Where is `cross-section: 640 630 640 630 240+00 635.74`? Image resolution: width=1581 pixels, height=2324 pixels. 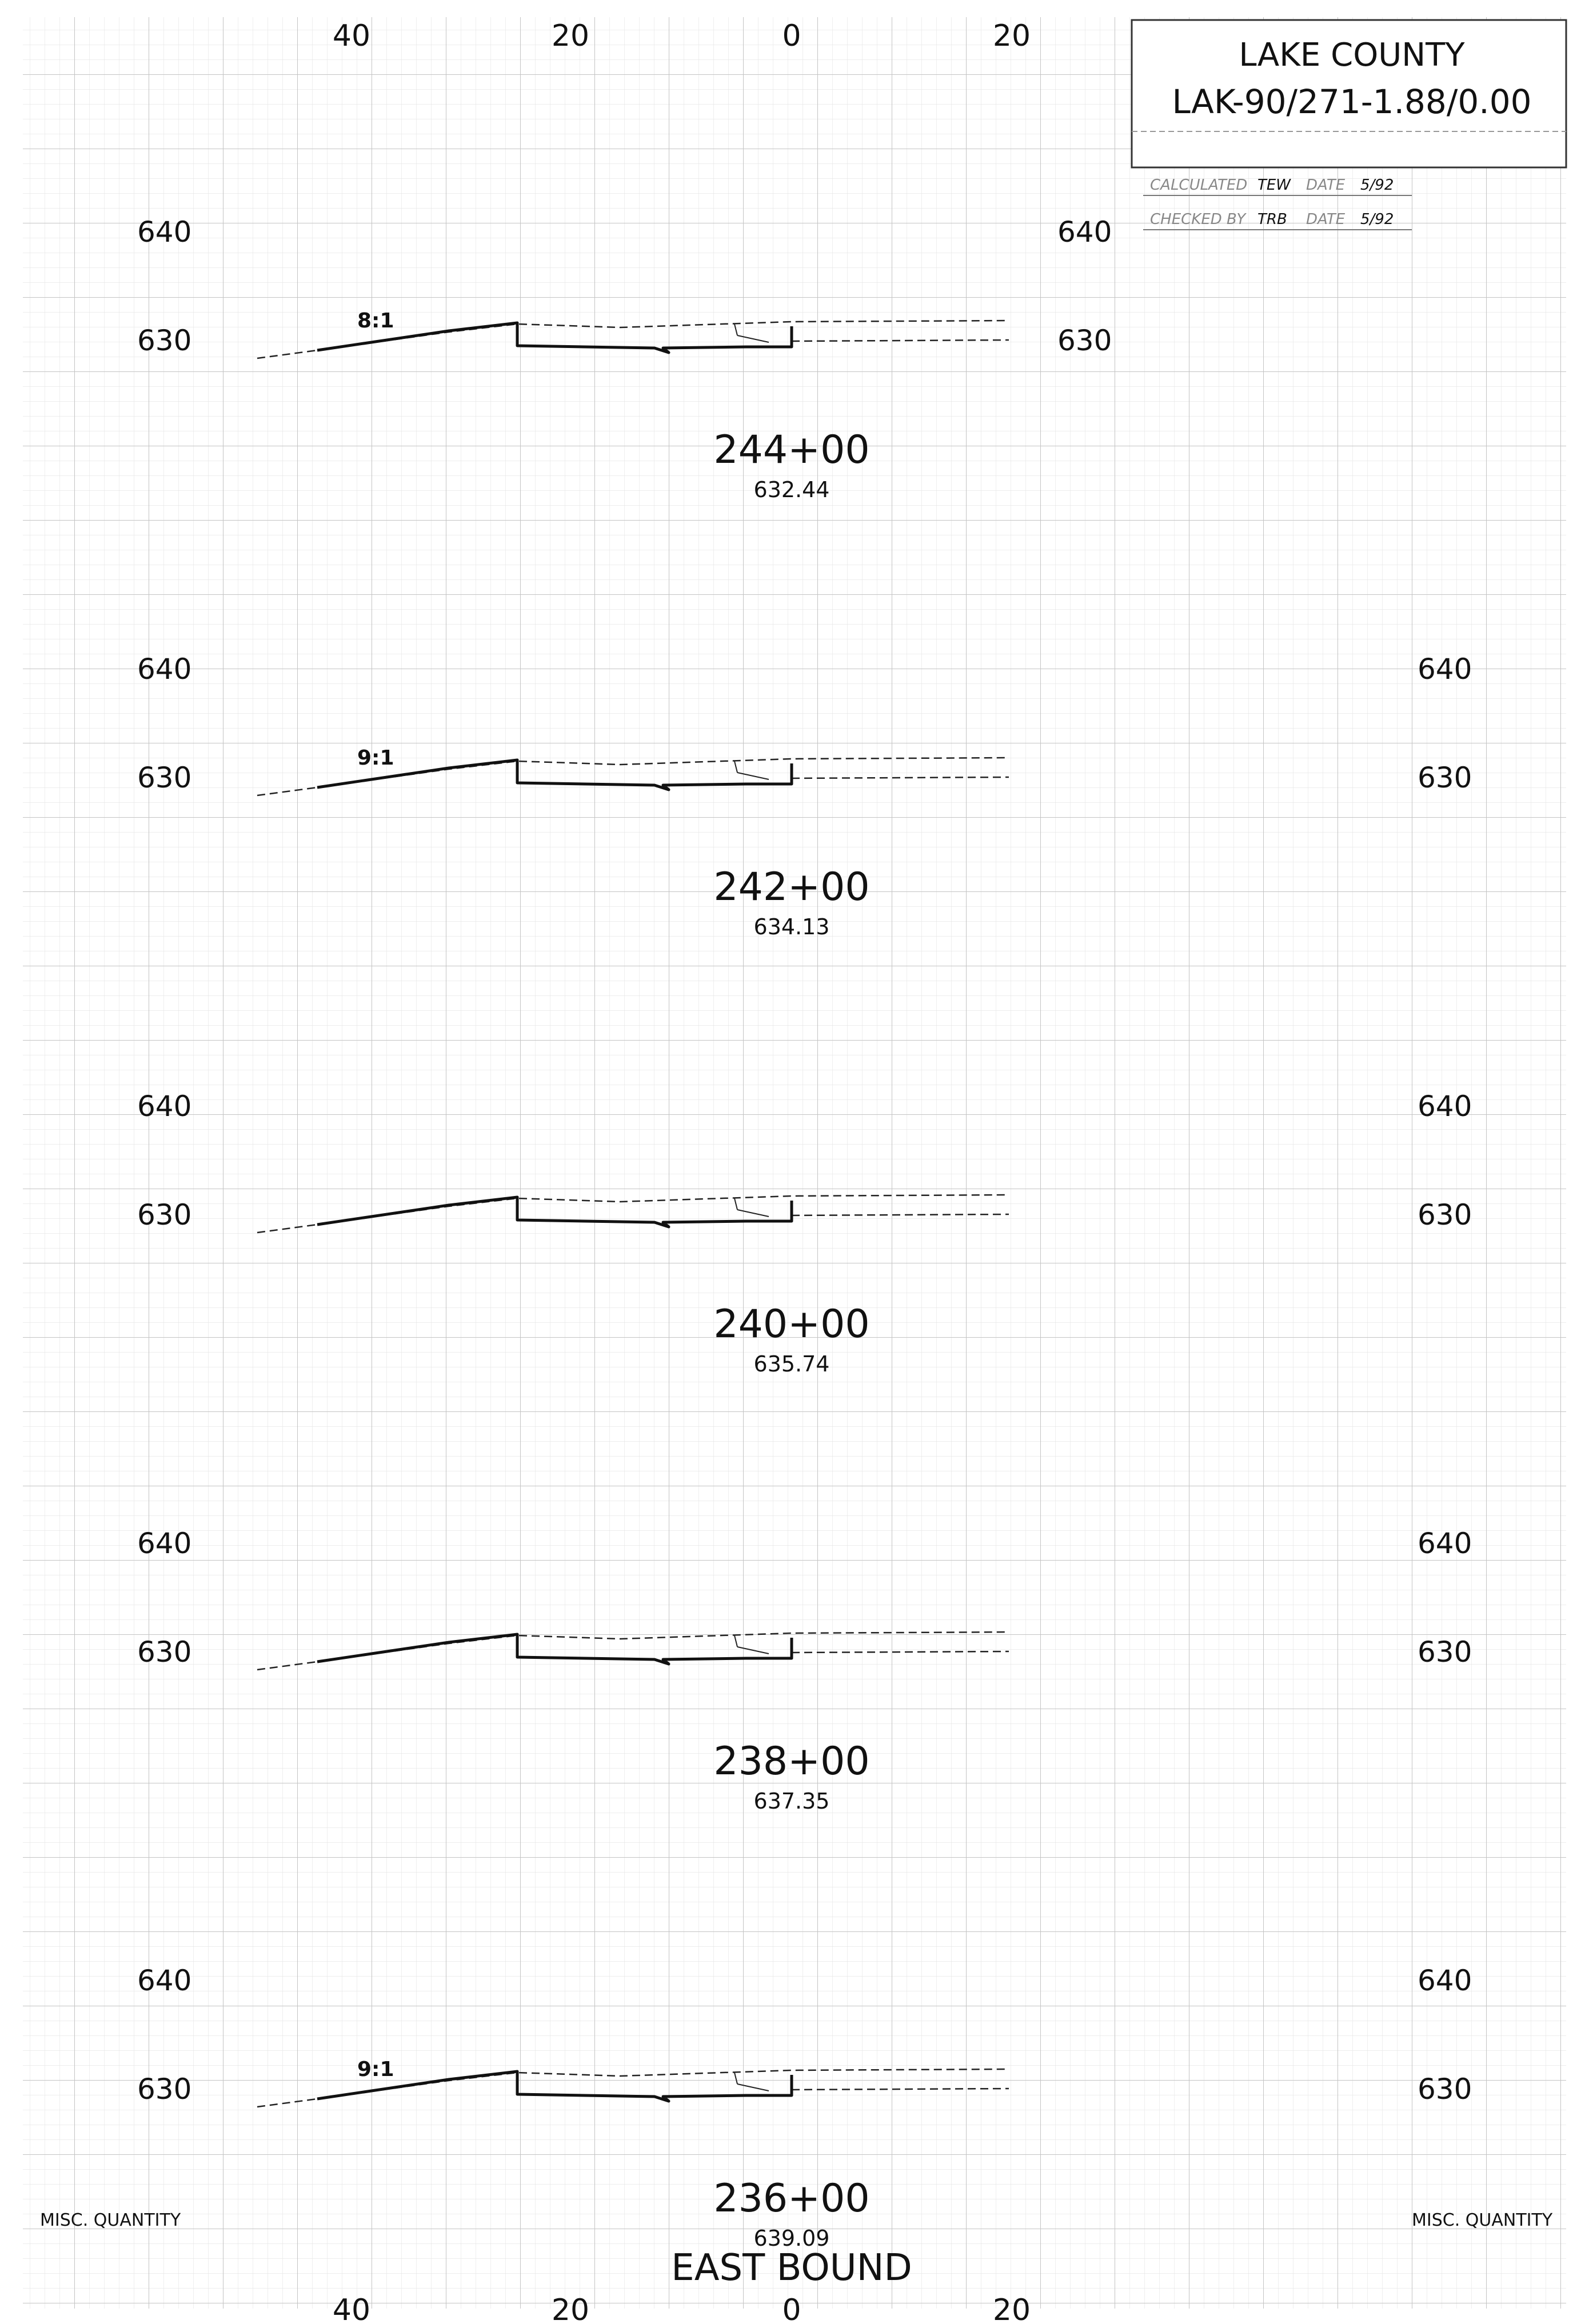
cross-section: 640 630 640 630 240+00 635.74 is located at coordinates (804, 1233).